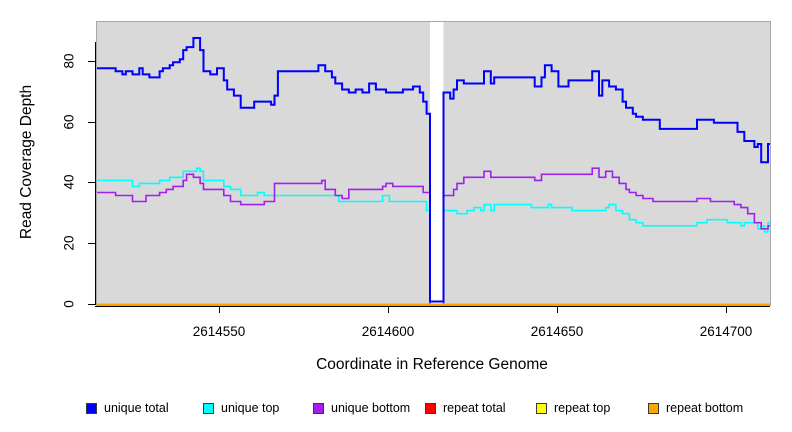  What do you see at coordinates (432, 306) in the screenshot?
I see `x-axis-line` at bounding box center [432, 306].